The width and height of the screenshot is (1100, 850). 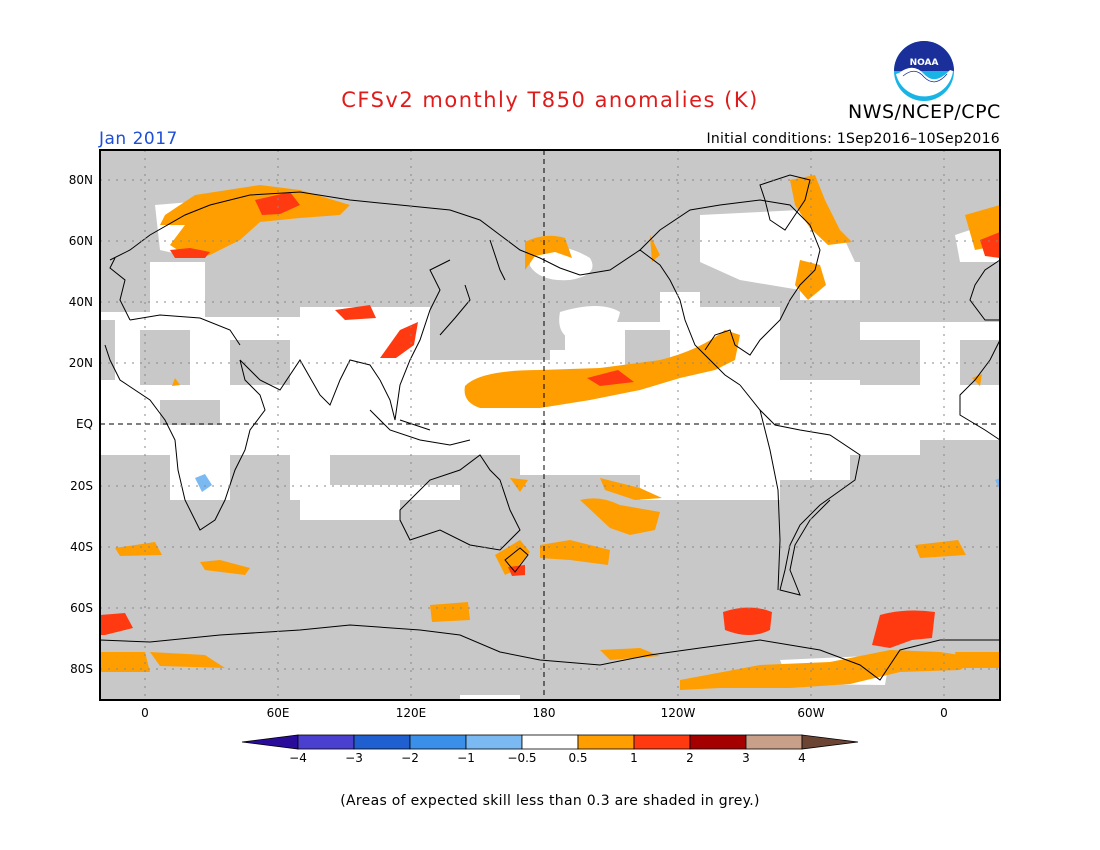 What do you see at coordinates (354, 758) in the screenshot?
I see `legend-label: −3` at bounding box center [354, 758].